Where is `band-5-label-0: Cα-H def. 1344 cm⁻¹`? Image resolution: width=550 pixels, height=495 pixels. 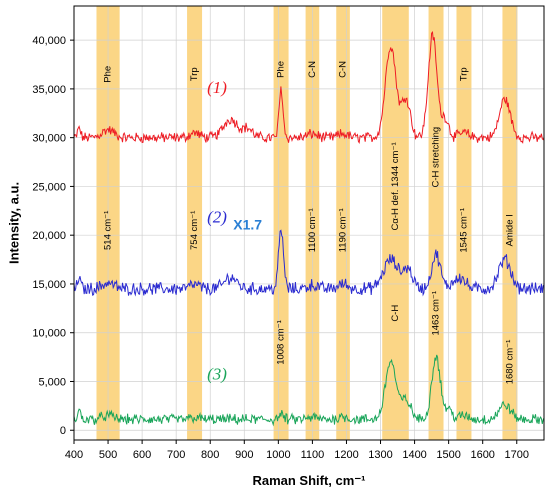
band-5-label-0: Cα-H def. 1344 cm⁻¹ is located at coordinates (395, 186).